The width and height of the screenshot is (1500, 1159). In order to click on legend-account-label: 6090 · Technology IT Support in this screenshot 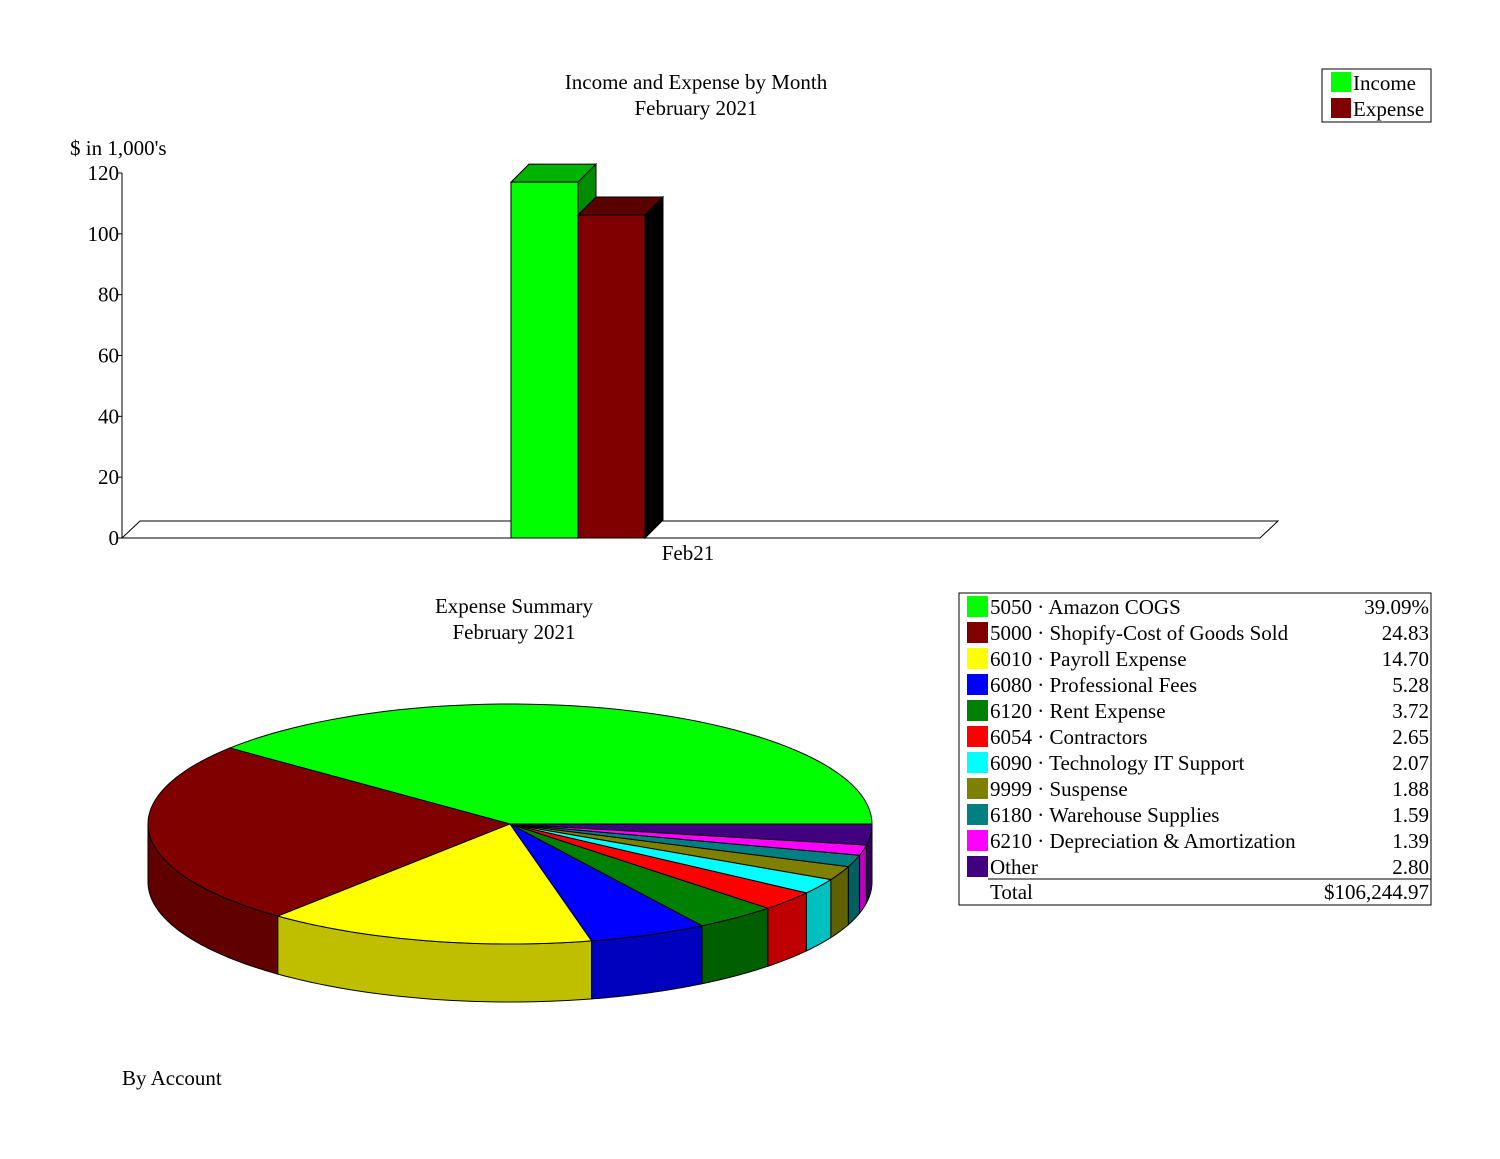, I will do `click(1117, 763)`.